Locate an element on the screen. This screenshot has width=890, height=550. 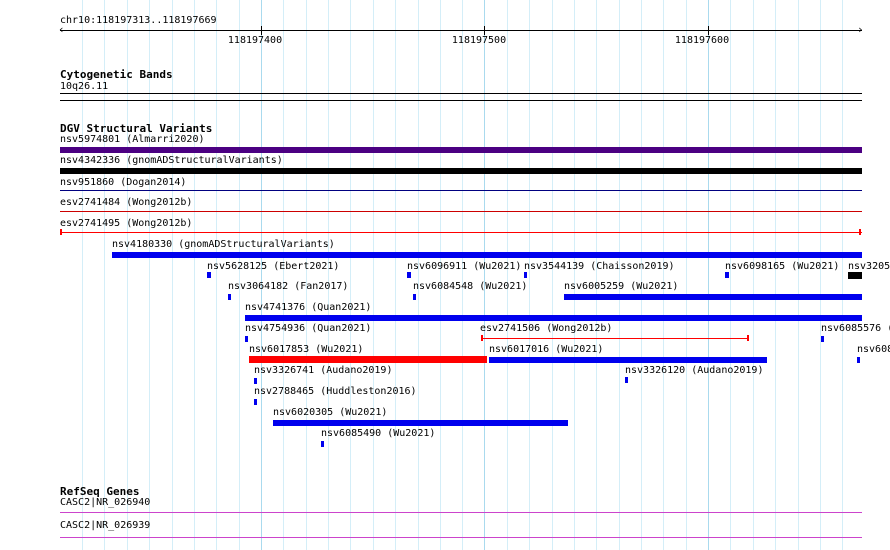
variant-label: nsv3326741 (Audano2019) is located at coordinates (323, 370).